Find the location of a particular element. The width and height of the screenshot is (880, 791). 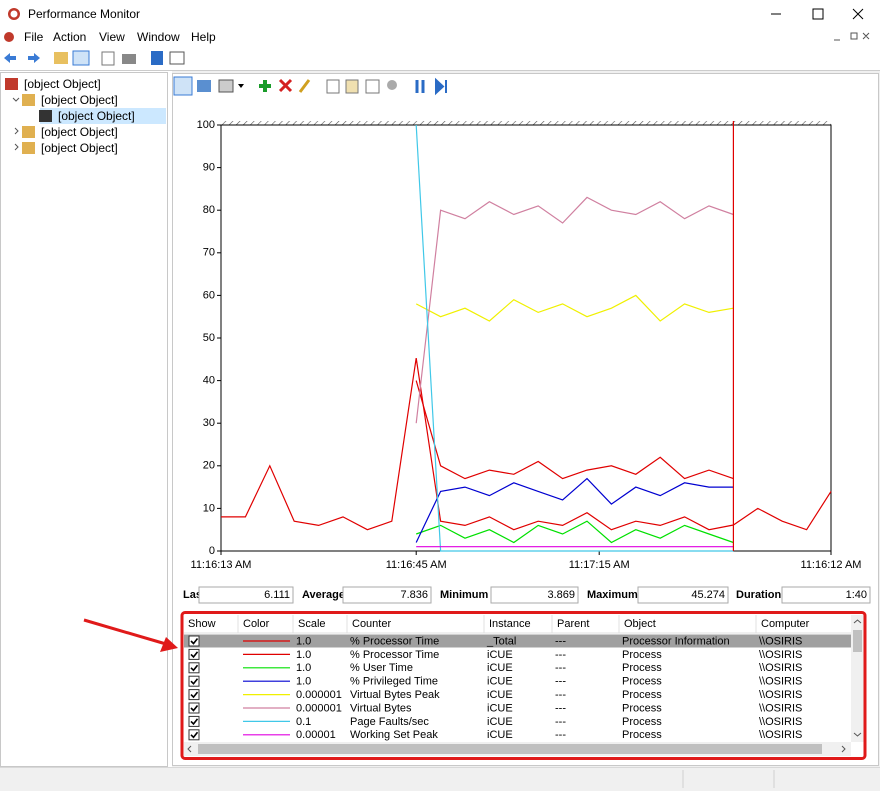

column-header: Object is located at coordinates (640, 624).